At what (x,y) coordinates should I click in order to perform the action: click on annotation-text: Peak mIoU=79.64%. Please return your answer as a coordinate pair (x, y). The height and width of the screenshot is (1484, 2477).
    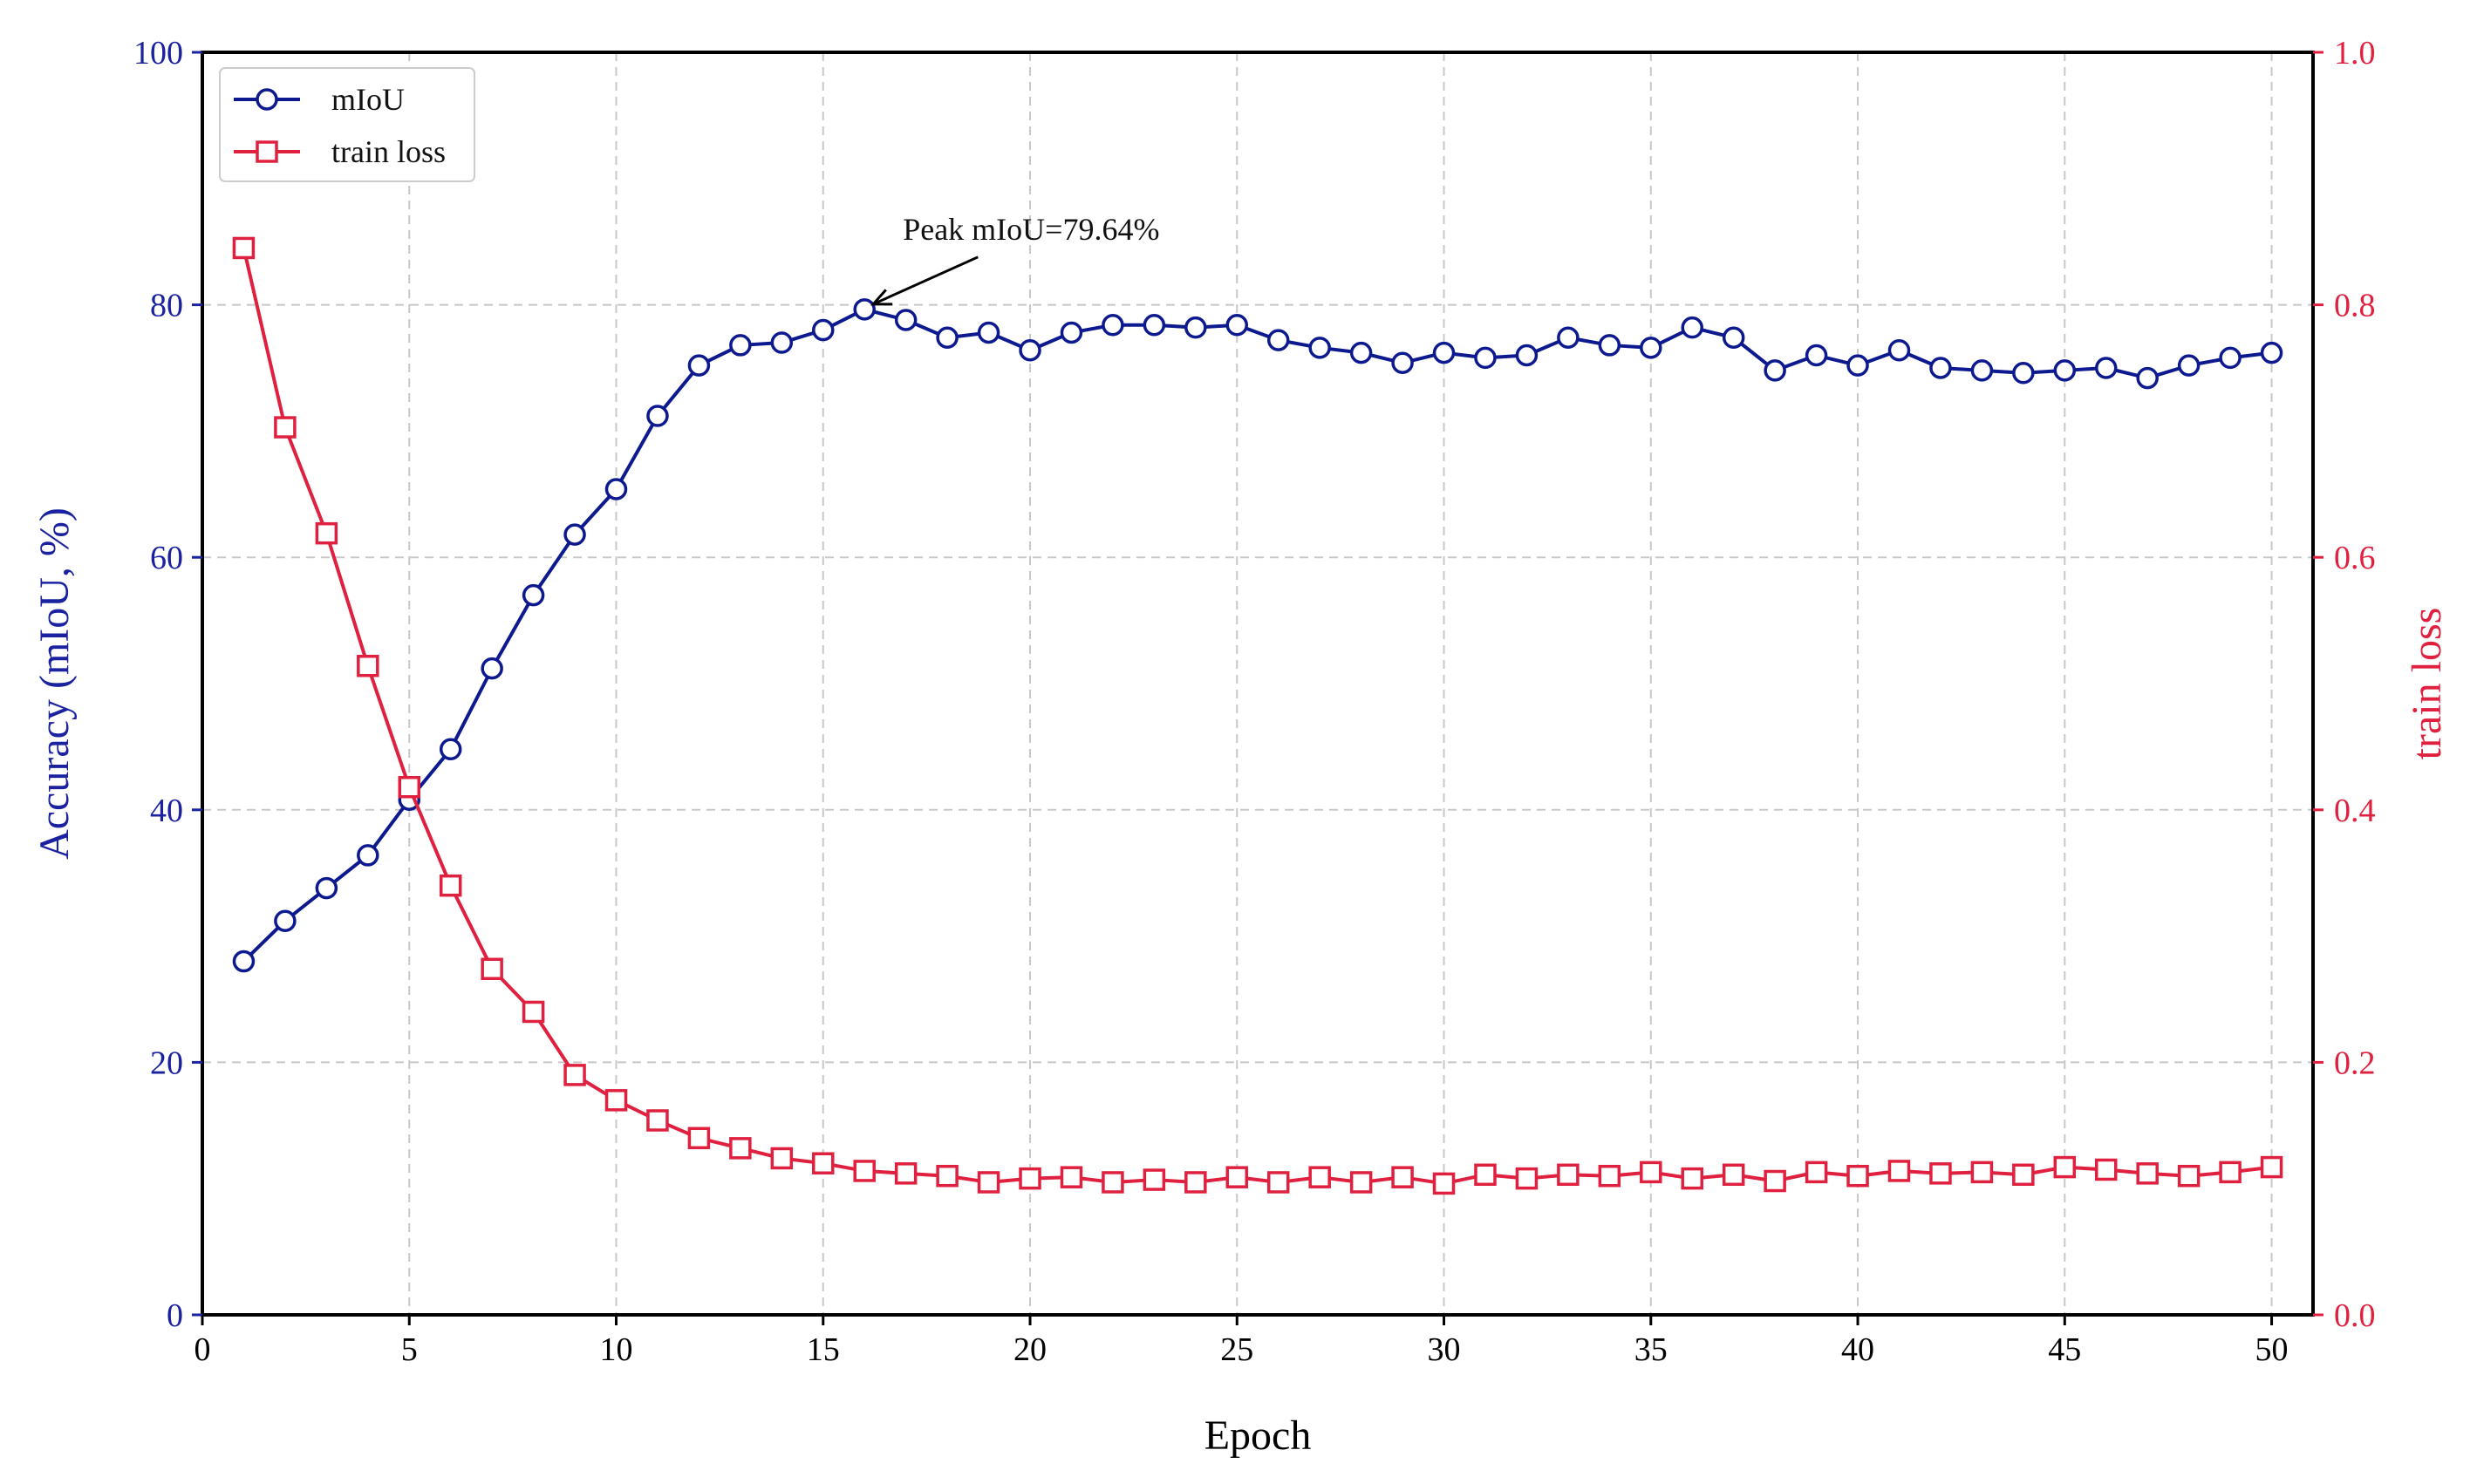
    Looking at the image, I should click on (1031, 229).